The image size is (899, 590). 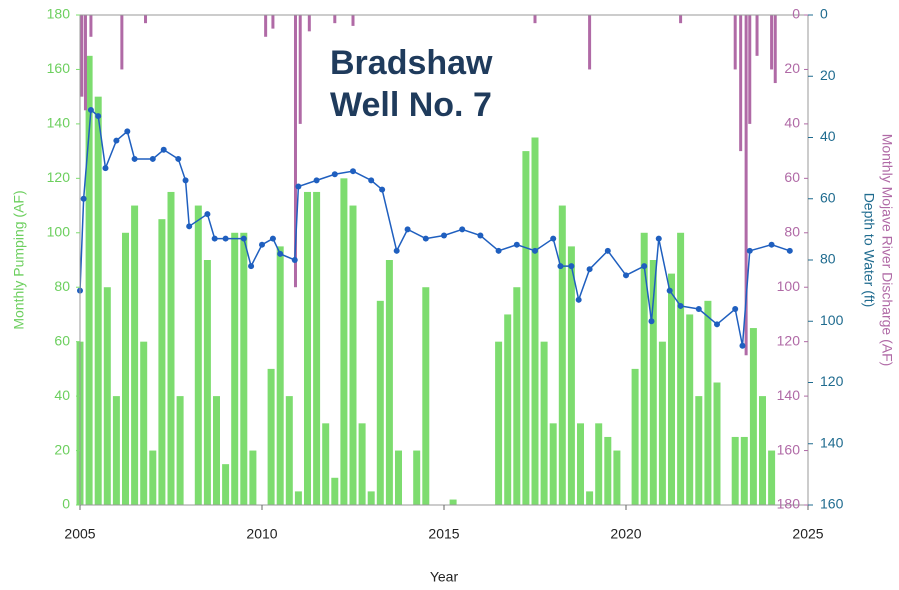 I want to click on y-tick-label: 80, so click(x=62, y=286).